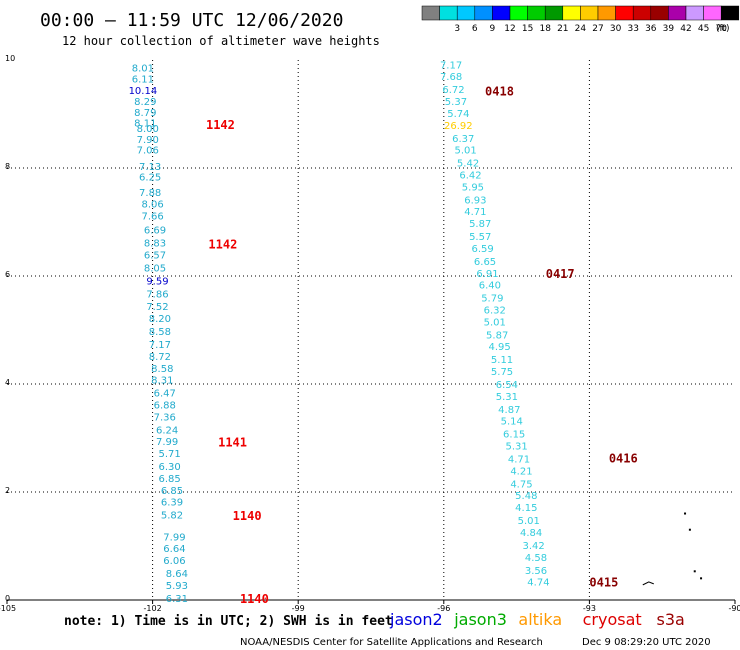  I want to click on x-axis-ticks: -105 -102 -99 -96 -93 -90, so click(370, 606).